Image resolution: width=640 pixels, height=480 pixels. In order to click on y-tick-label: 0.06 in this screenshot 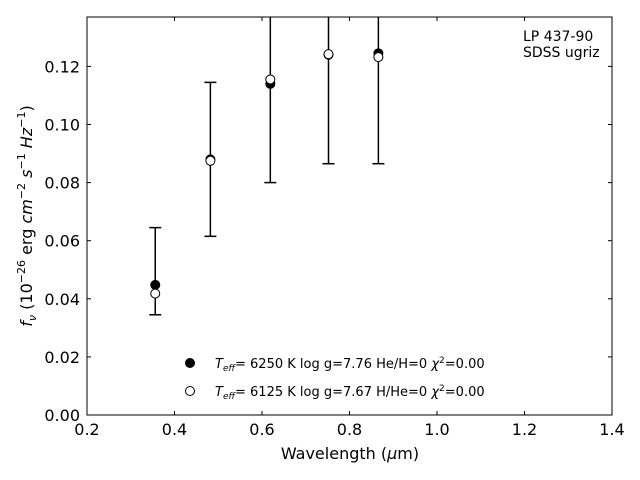, I will do `click(62, 241)`.